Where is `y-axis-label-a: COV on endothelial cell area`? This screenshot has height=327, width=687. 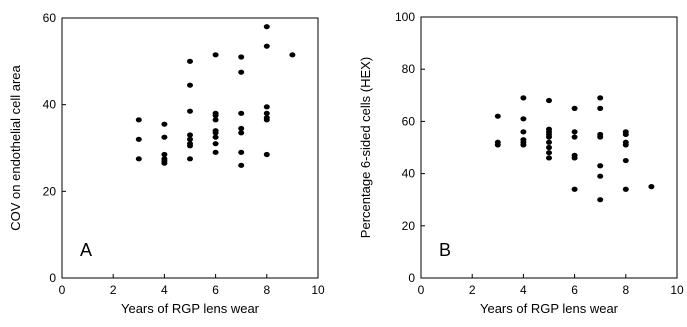 y-axis-label-a: COV on endothelial cell area is located at coordinates (15, 147).